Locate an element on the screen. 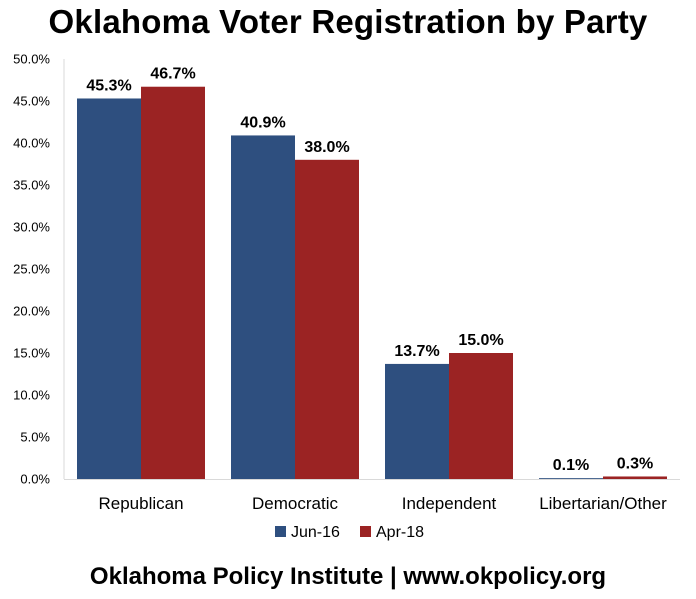 The image size is (696, 599). data-label: 46.7% is located at coordinates (172, 74).